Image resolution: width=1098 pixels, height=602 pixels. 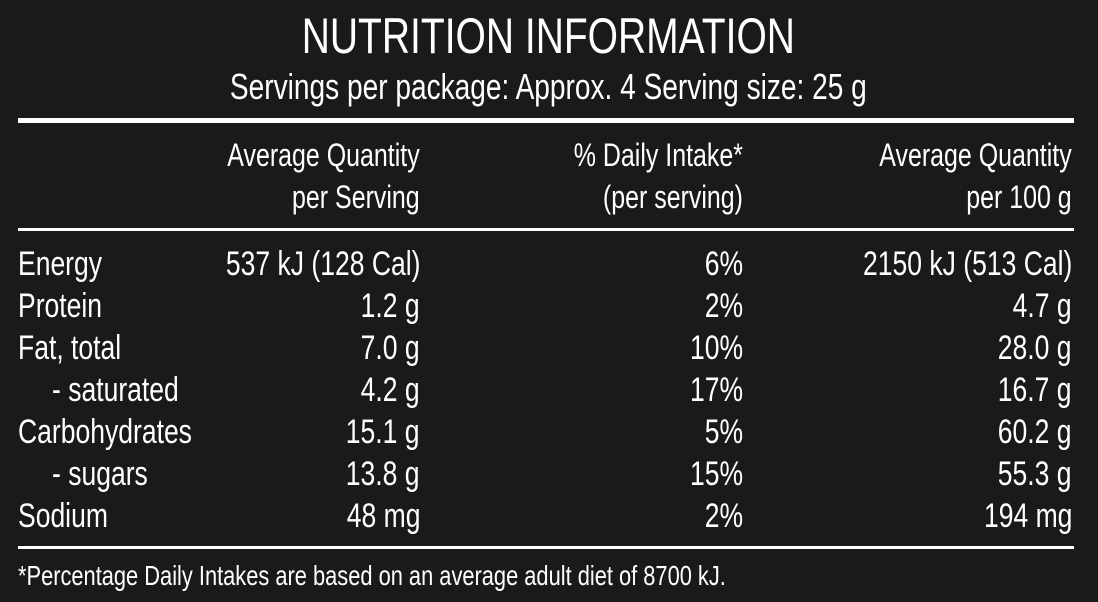 What do you see at coordinates (716, 348) in the screenshot?
I see `daily-intake-value: 10%` at bounding box center [716, 348].